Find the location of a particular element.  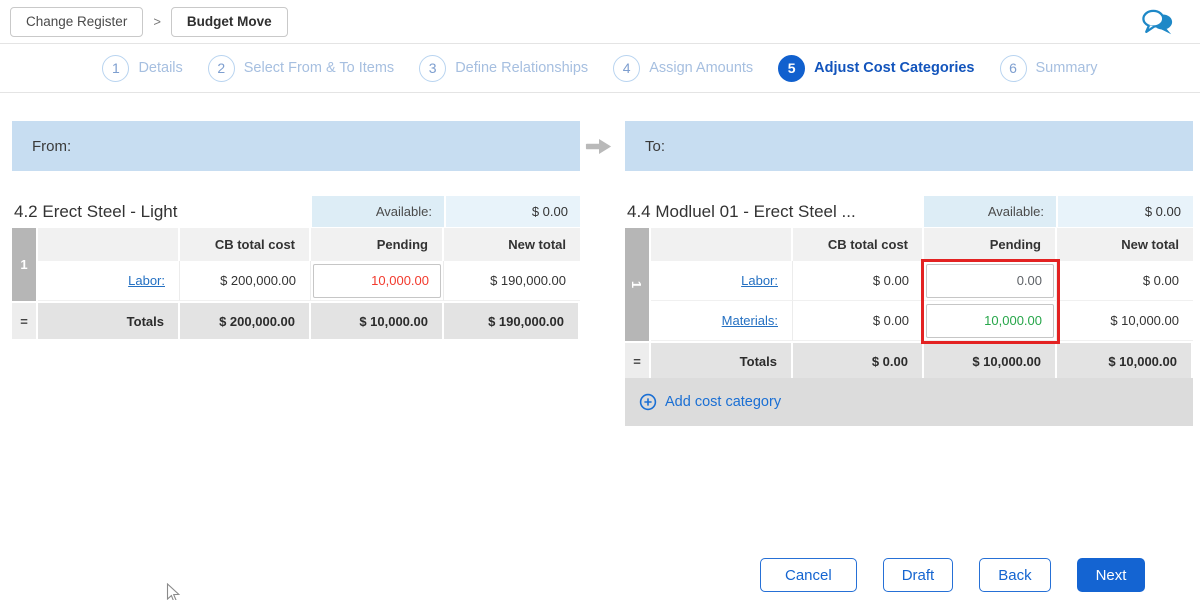

from-totals-marker: = is located at coordinates (25, 320).